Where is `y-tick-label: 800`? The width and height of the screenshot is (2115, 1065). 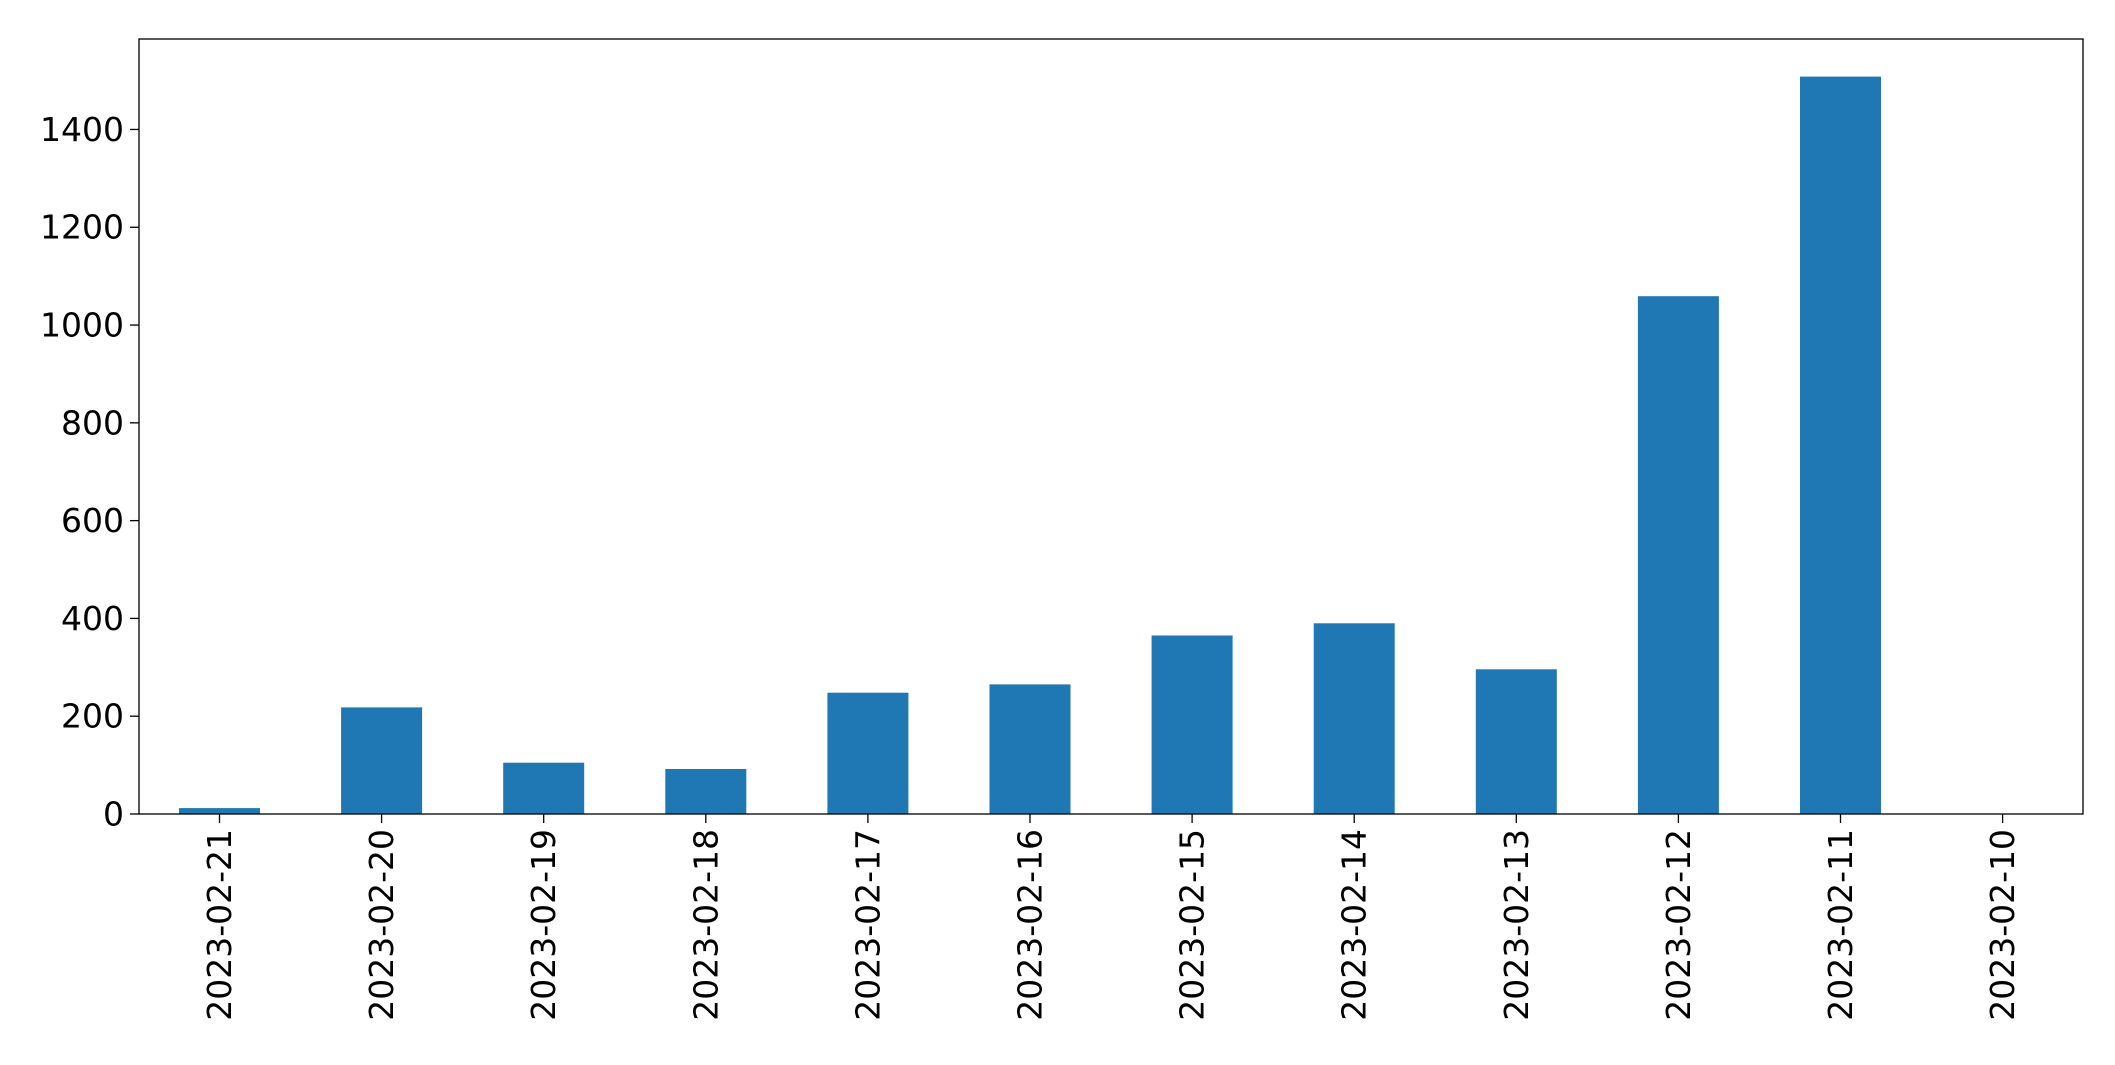
y-tick-label: 800 is located at coordinates (92, 422).